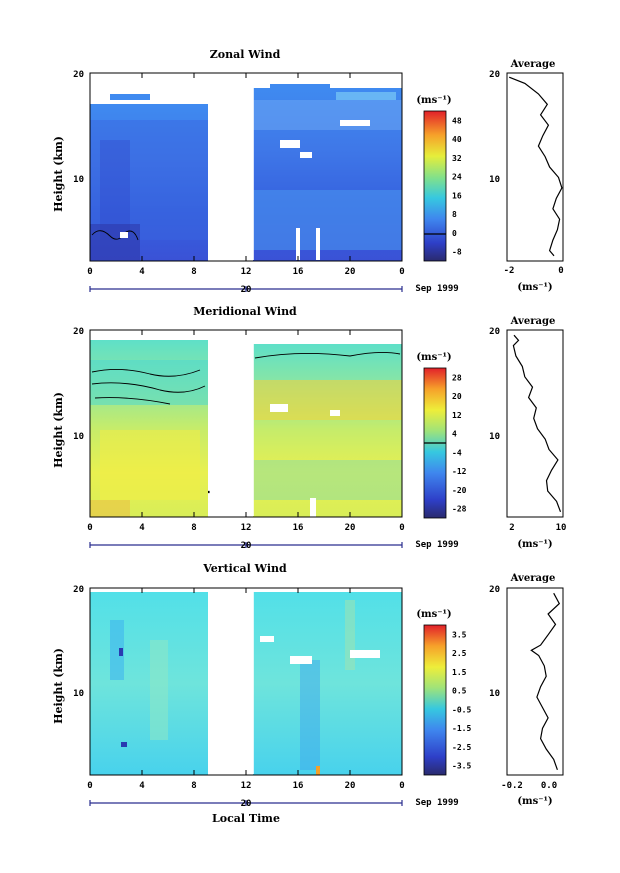 The width and height of the screenshot is (620, 873). Describe the element at coordinates (436, 289) in the screenshot. I see `zonal-date-label: Sep 1999` at that location.